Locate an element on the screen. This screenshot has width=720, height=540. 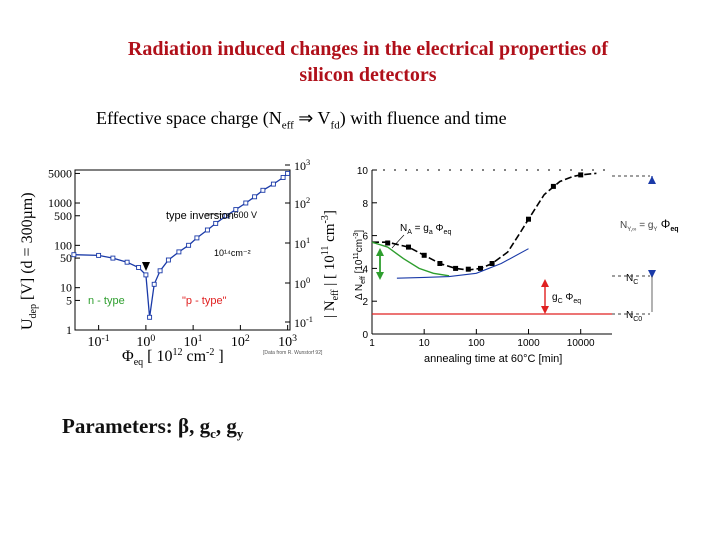
right-x-tick-label: 1 is located at coordinates (372, 343).